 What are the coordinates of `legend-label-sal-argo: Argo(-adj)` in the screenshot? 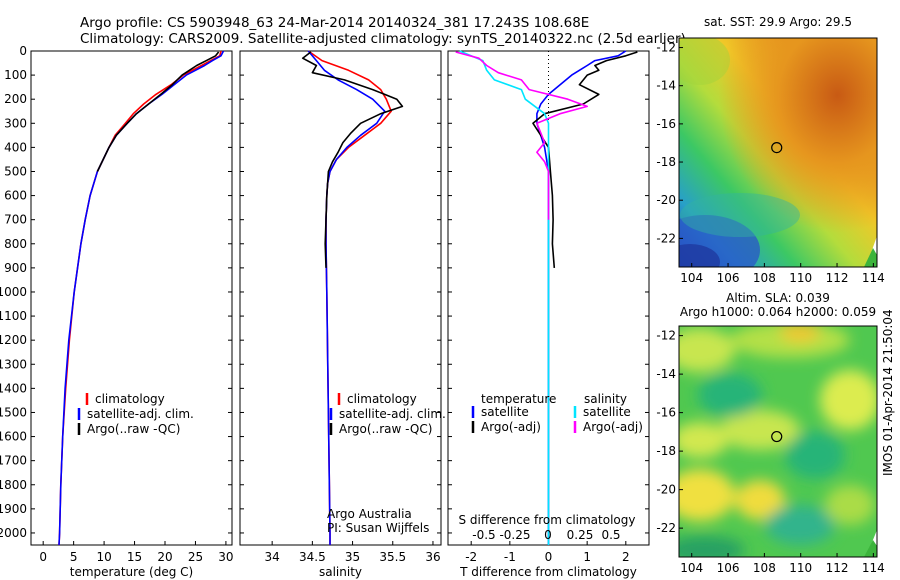 It's located at (613, 427).